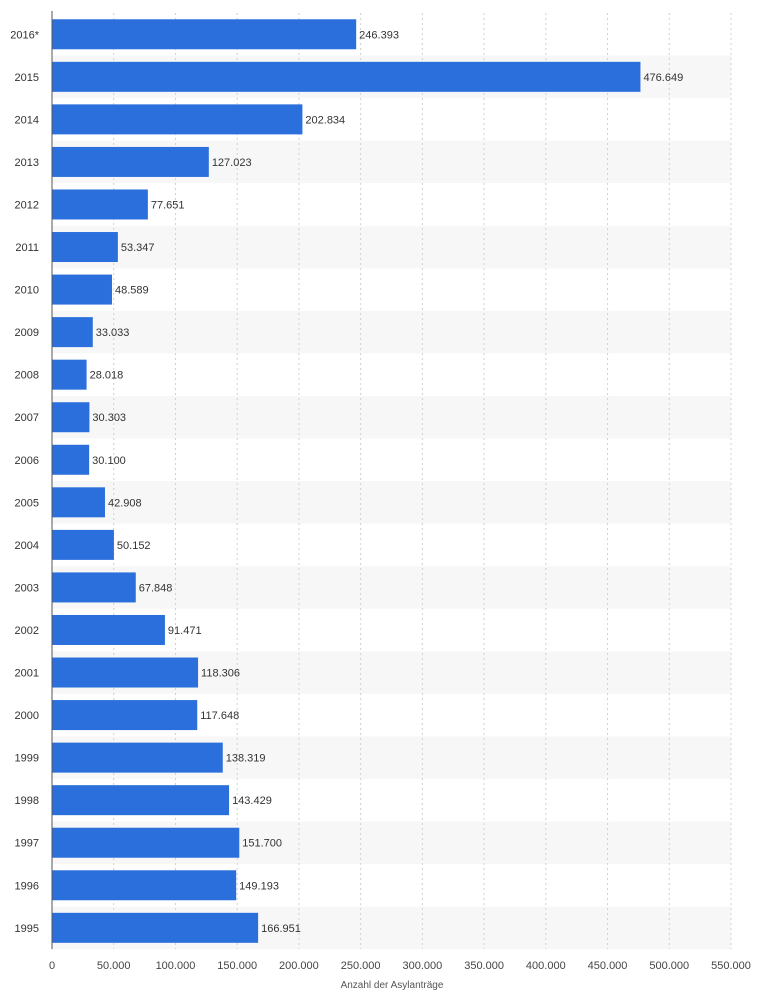  I want to click on x-tick-label: 500.000, so click(669, 966).